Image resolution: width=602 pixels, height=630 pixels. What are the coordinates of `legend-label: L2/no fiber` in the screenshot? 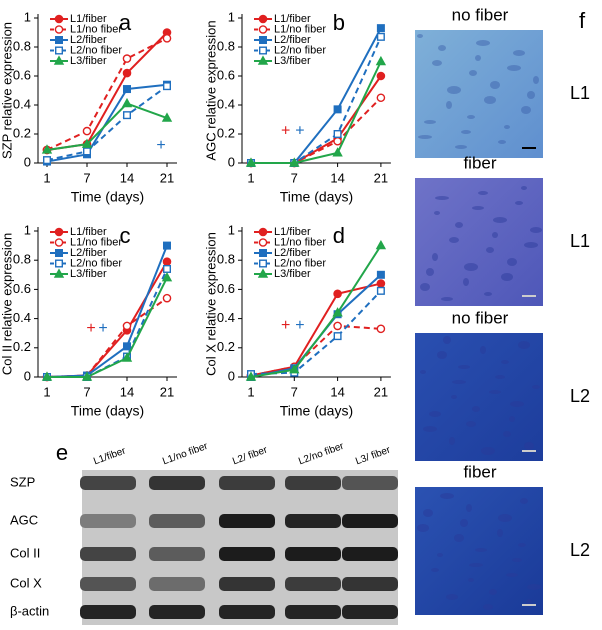 It's located at (96, 263).